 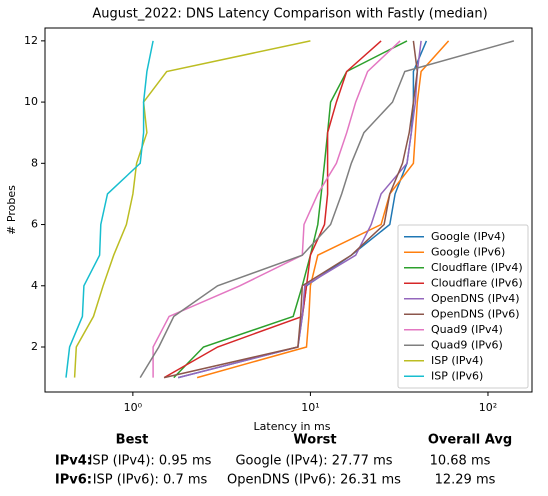 I want to click on row-label: IPv4:, so click(x=73, y=461).